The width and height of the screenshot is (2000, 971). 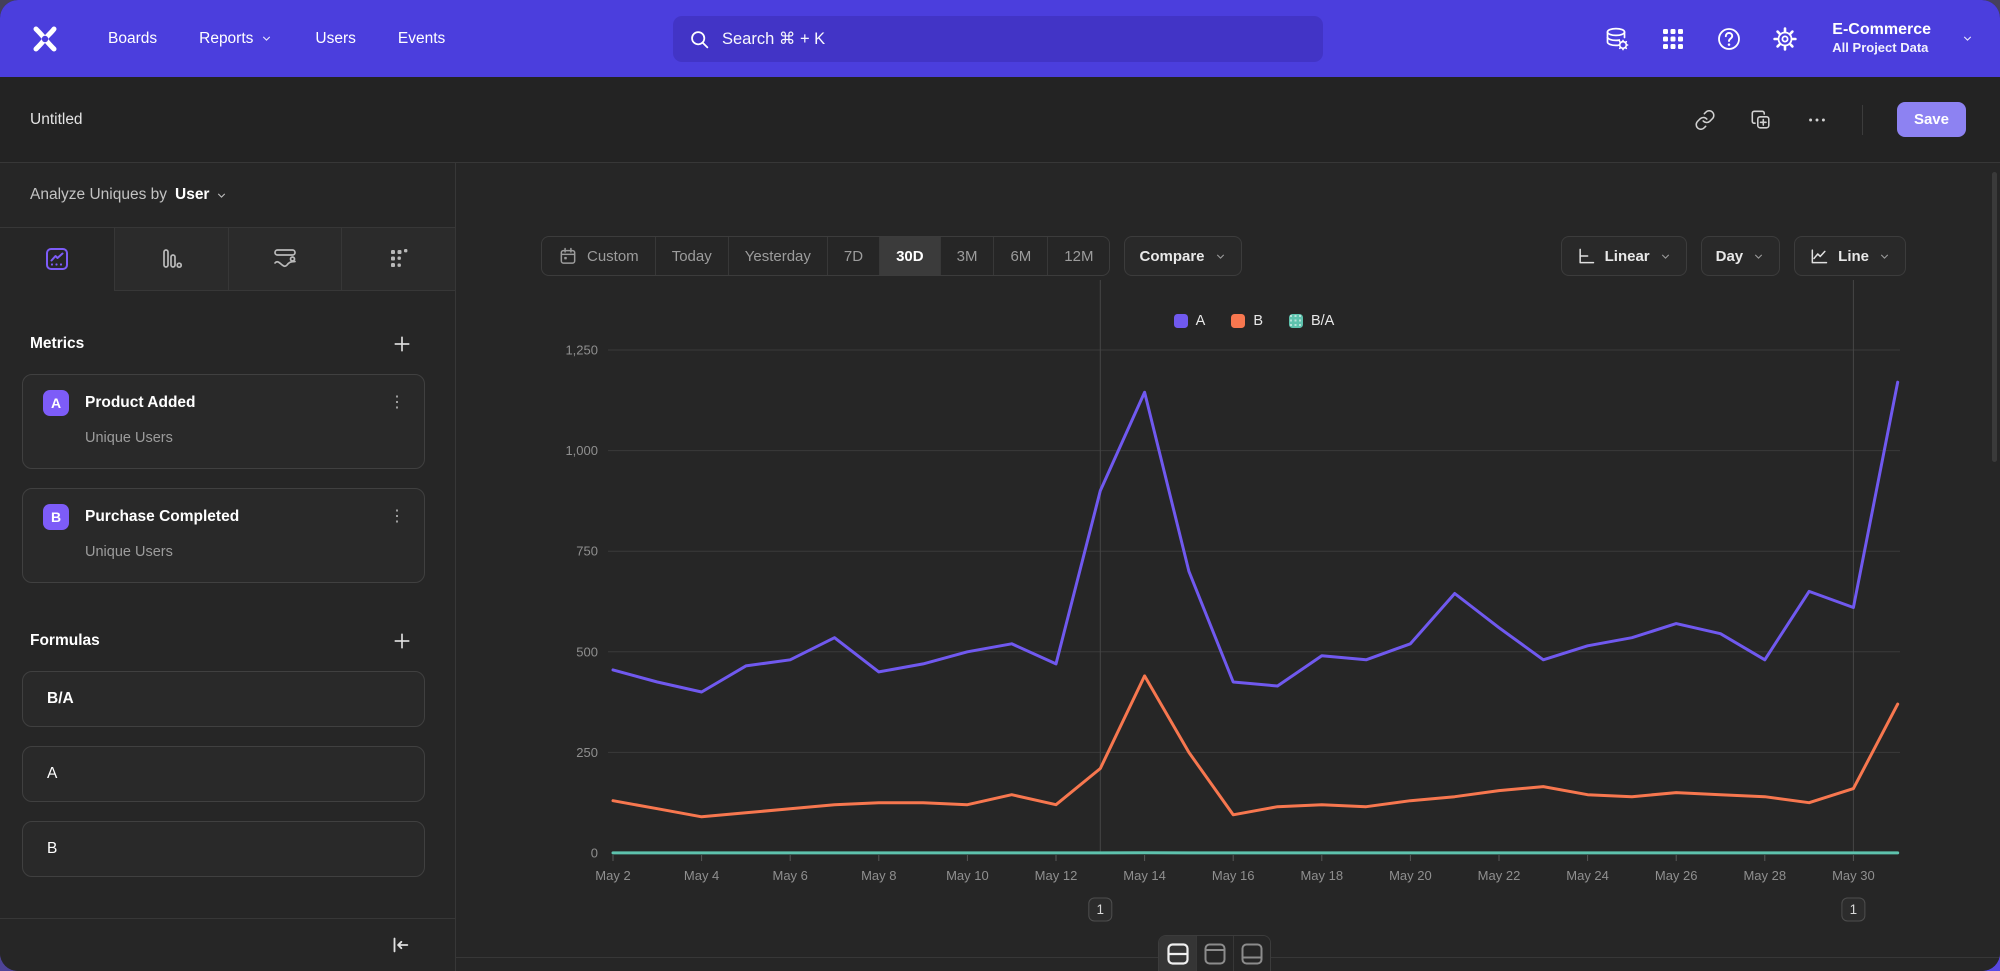 I want to click on compare-button: Compare, so click(x=1183, y=256).